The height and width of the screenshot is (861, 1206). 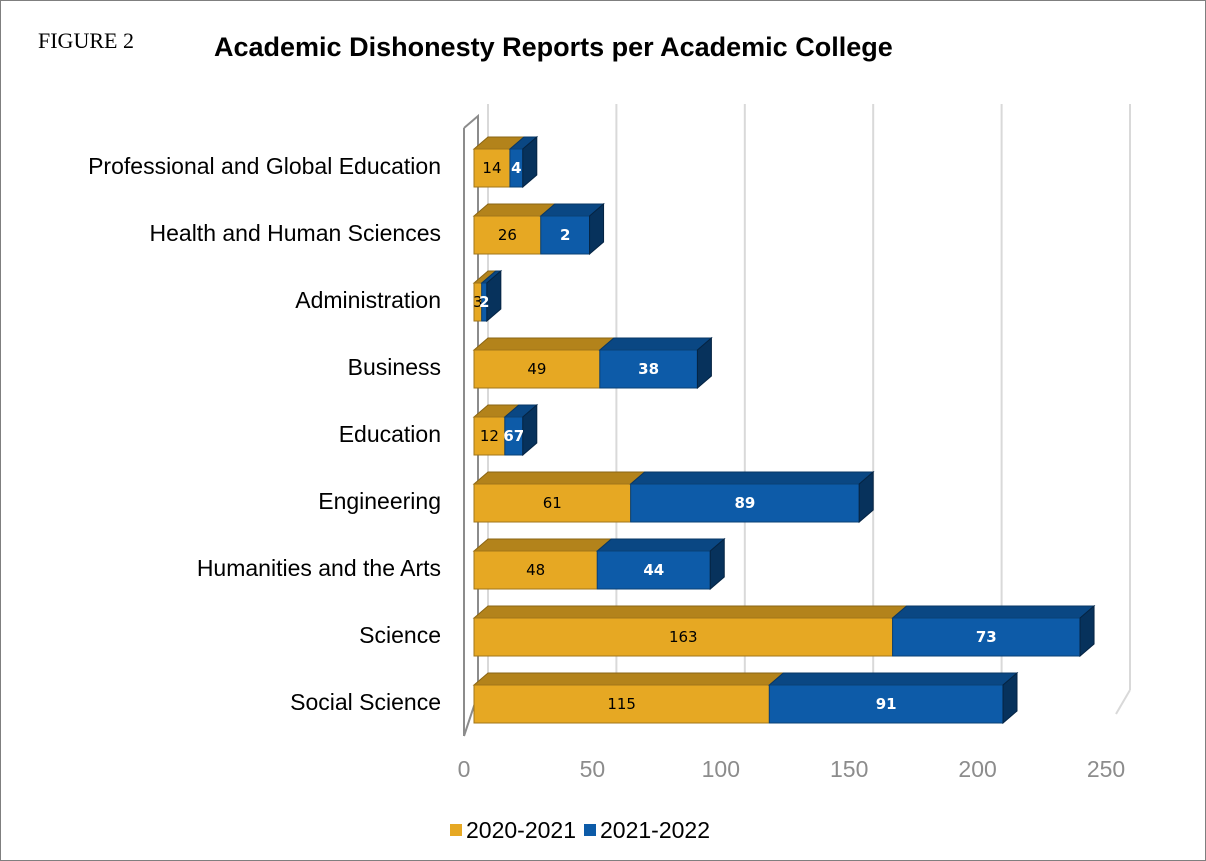 What do you see at coordinates (521, 829) in the screenshot?
I see `legend-label-2020-2021: 2020-2021` at bounding box center [521, 829].